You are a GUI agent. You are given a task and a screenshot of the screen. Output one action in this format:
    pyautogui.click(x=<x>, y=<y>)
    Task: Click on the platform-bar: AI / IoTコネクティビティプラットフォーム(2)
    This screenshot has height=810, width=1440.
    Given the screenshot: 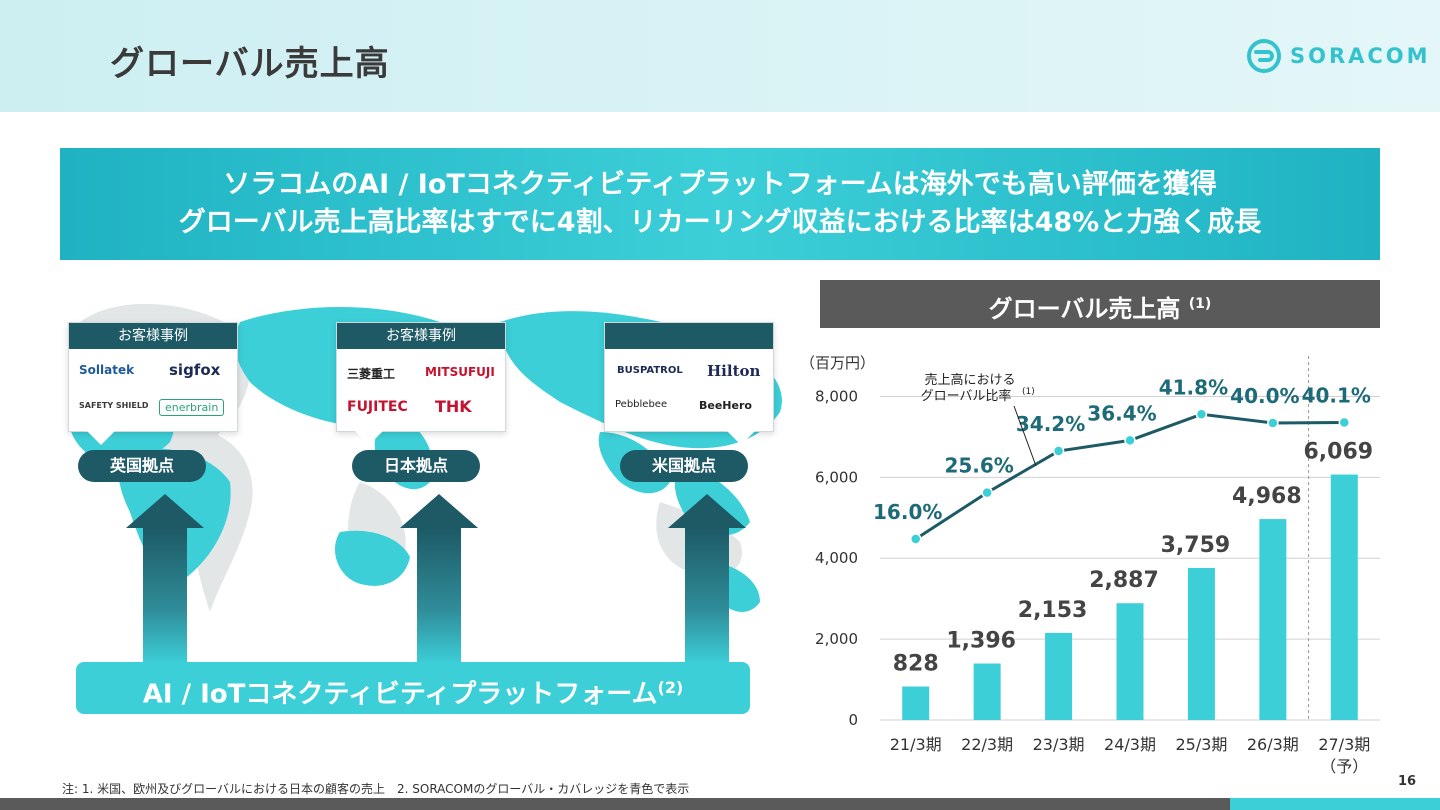 What is the action you would take?
    pyautogui.click(x=413, y=688)
    